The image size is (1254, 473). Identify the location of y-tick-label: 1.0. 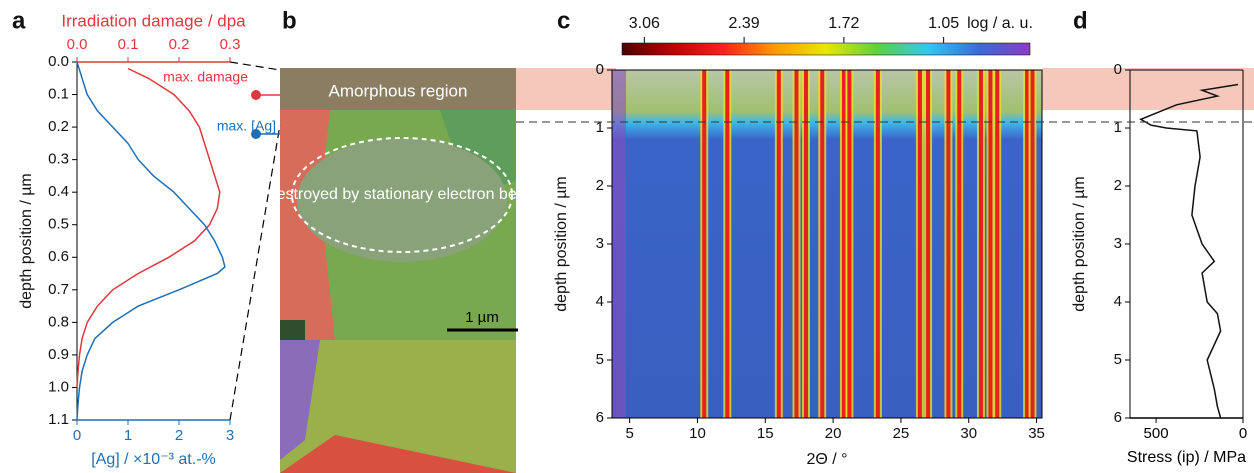
(58, 386).